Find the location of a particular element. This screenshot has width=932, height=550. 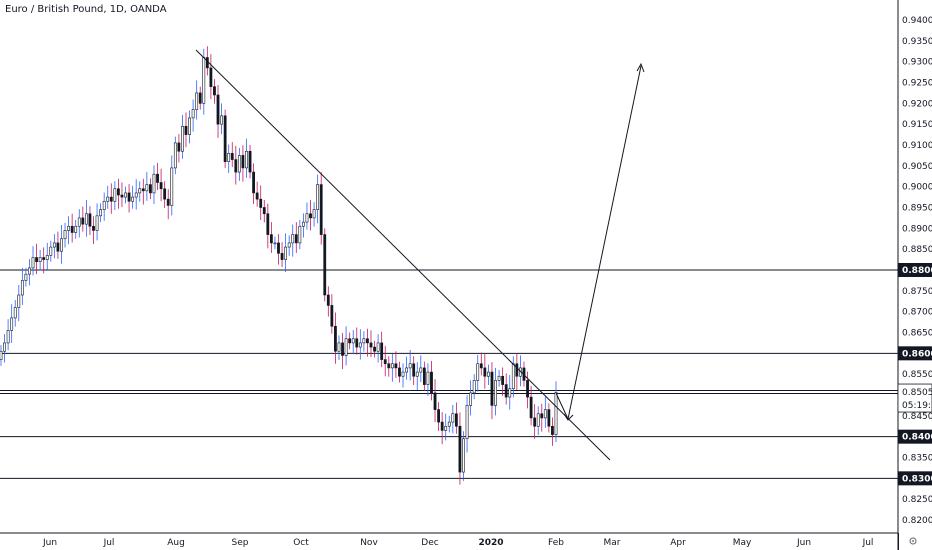

gear-icon is located at coordinates (913, 541).